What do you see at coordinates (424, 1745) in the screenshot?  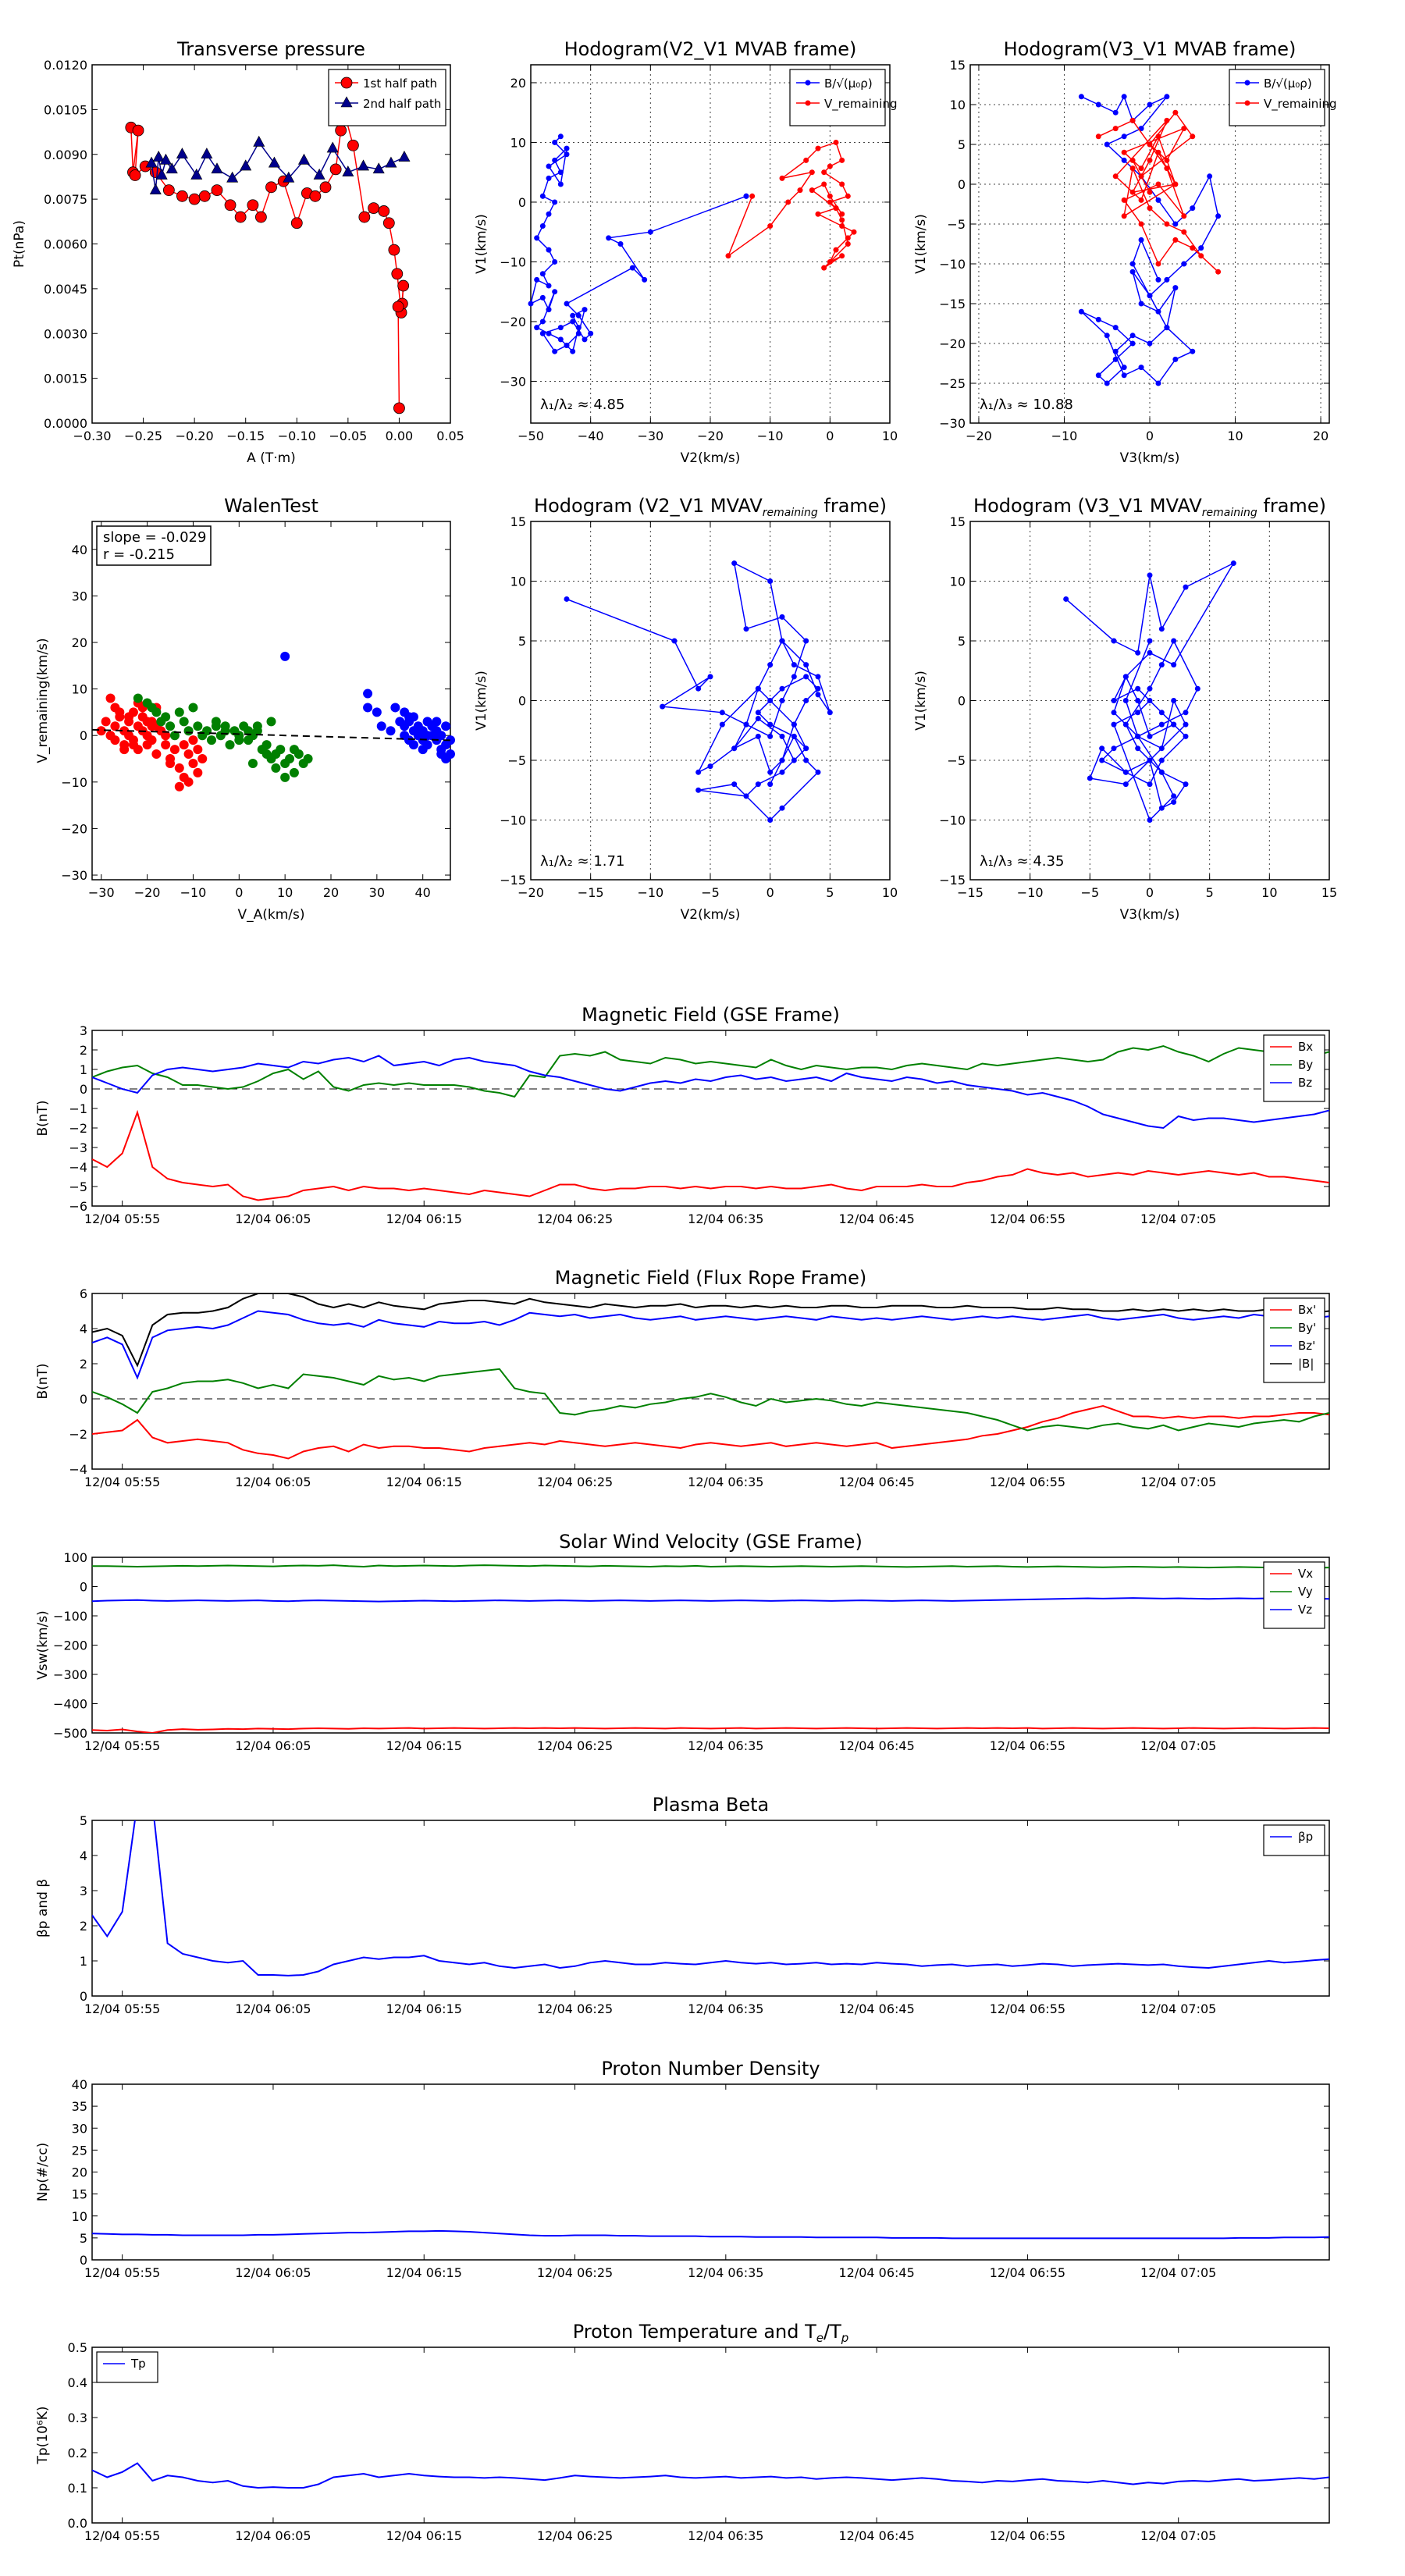 I see `vsw-xtick-label: 12/04 06:15` at bounding box center [424, 1745].